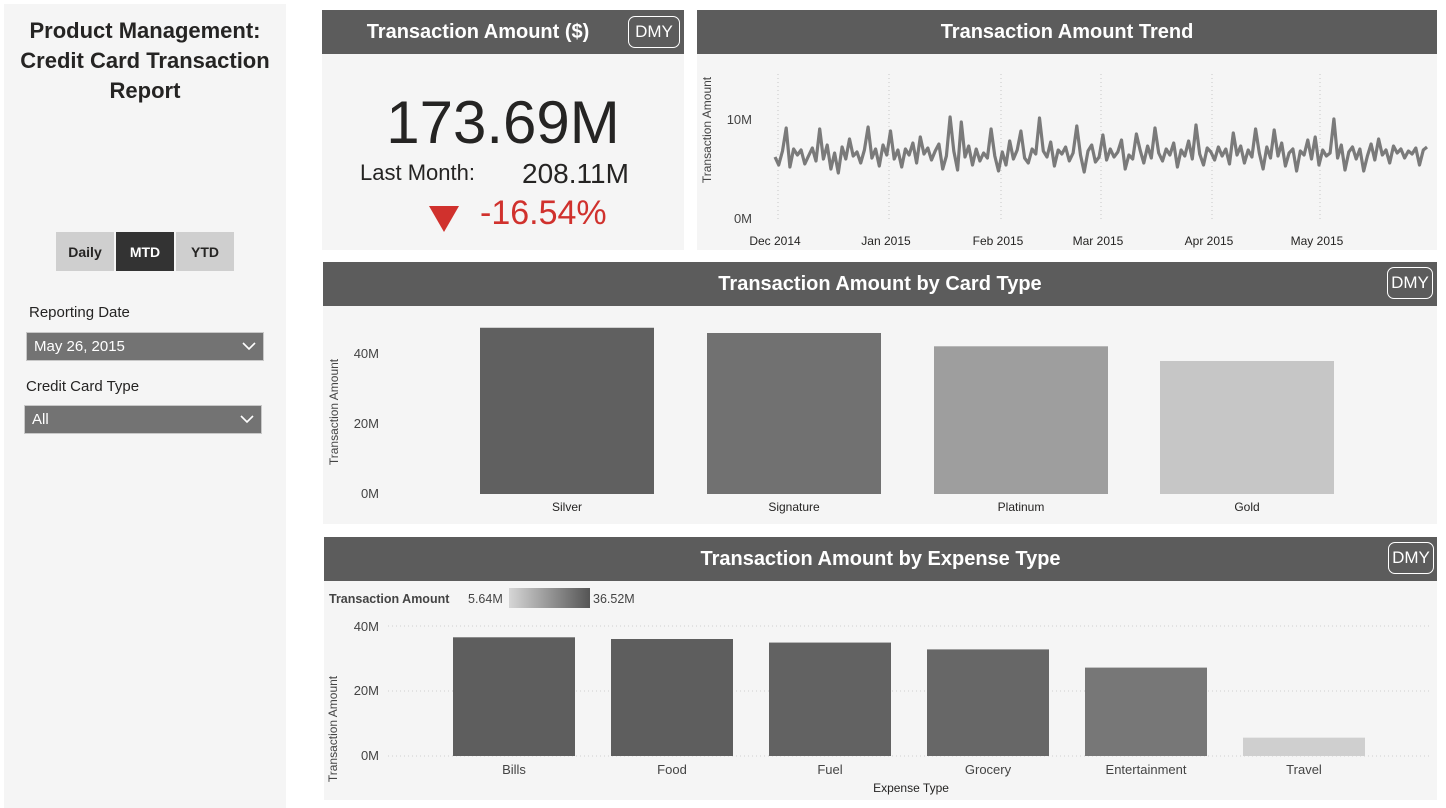  What do you see at coordinates (503, 122) in the screenshot?
I see `kpi-value: 173.69M` at bounding box center [503, 122].